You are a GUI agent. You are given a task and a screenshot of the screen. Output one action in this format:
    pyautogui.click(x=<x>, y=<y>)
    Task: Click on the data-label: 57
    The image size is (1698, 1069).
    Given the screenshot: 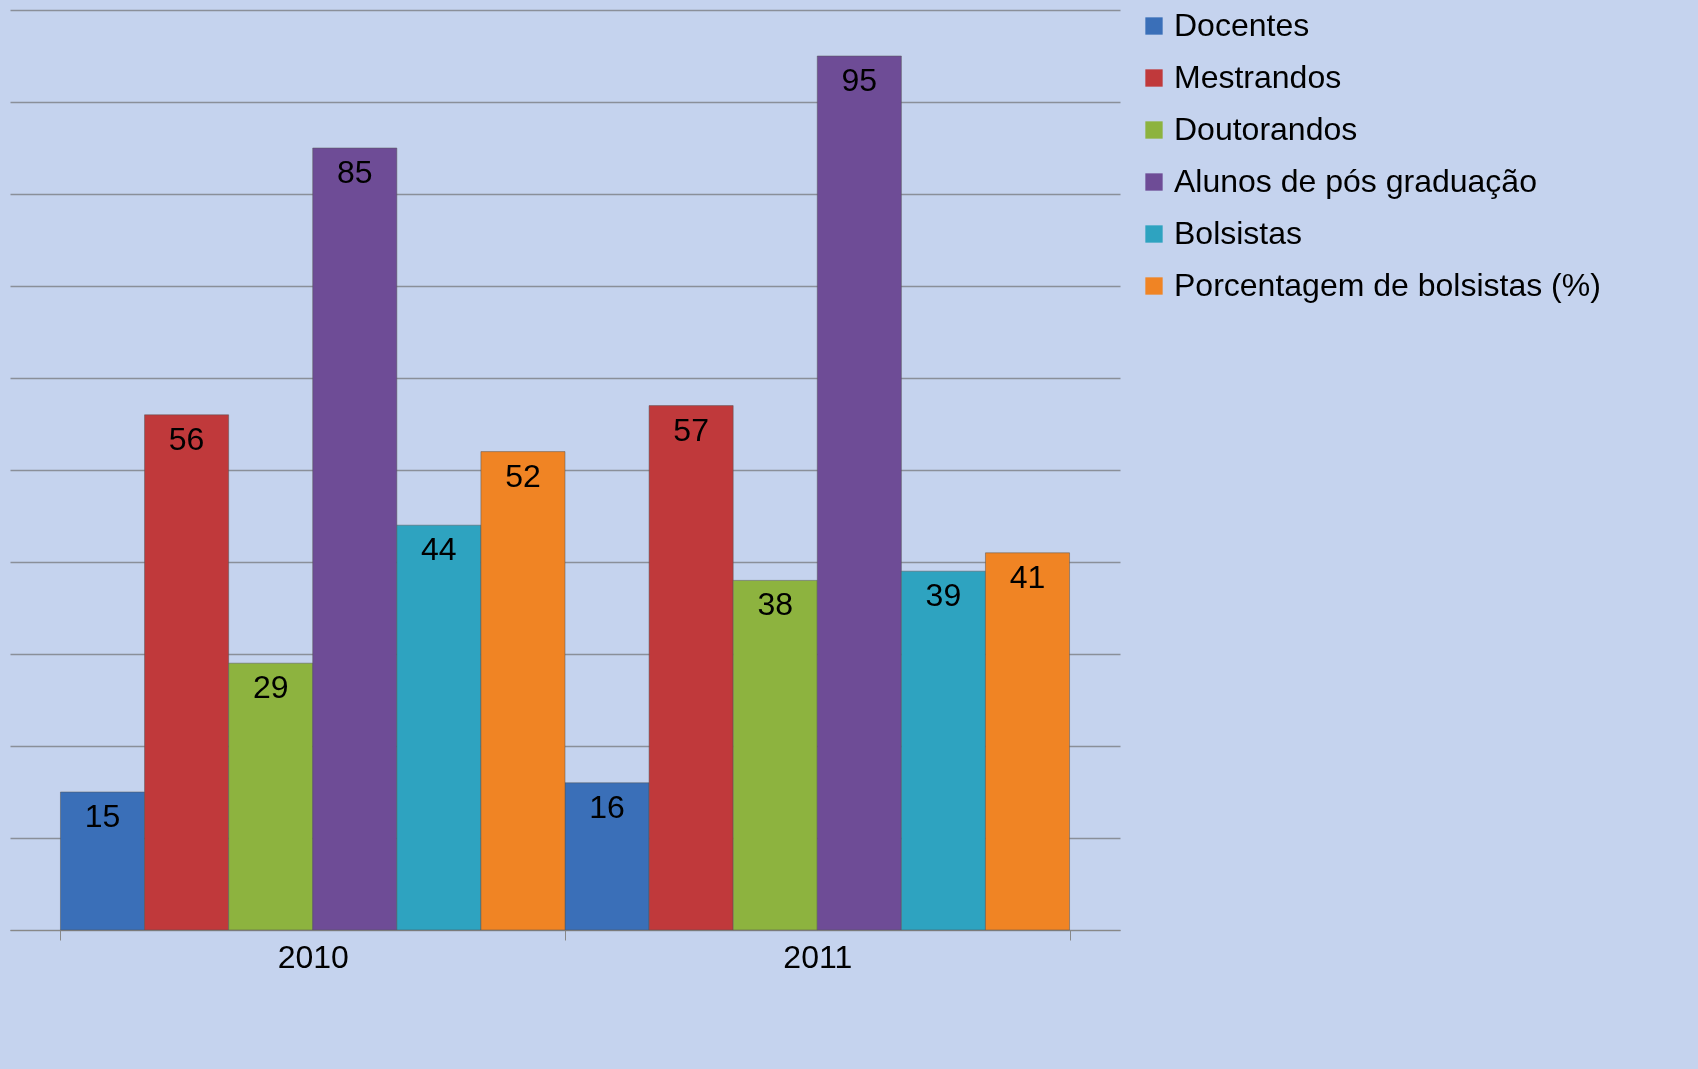 What is the action you would take?
    pyautogui.click(x=691, y=429)
    